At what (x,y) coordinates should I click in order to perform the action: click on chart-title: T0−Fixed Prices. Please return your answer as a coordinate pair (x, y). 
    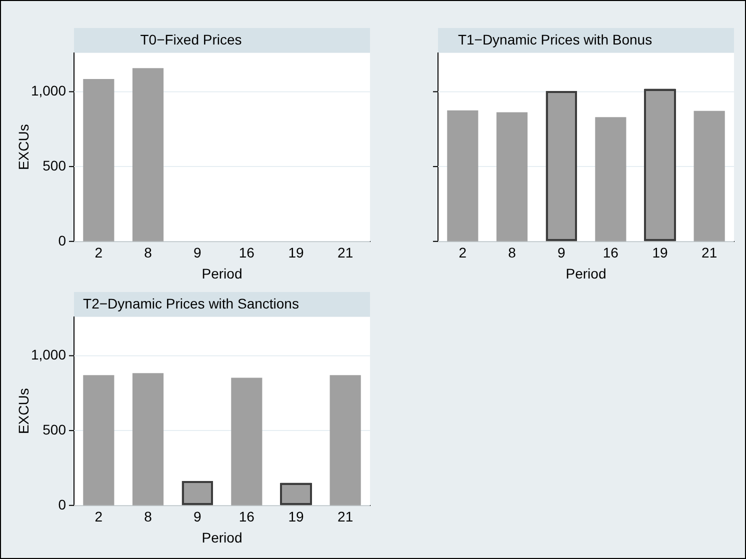
    Looking at the image, I should click on (191, 39).